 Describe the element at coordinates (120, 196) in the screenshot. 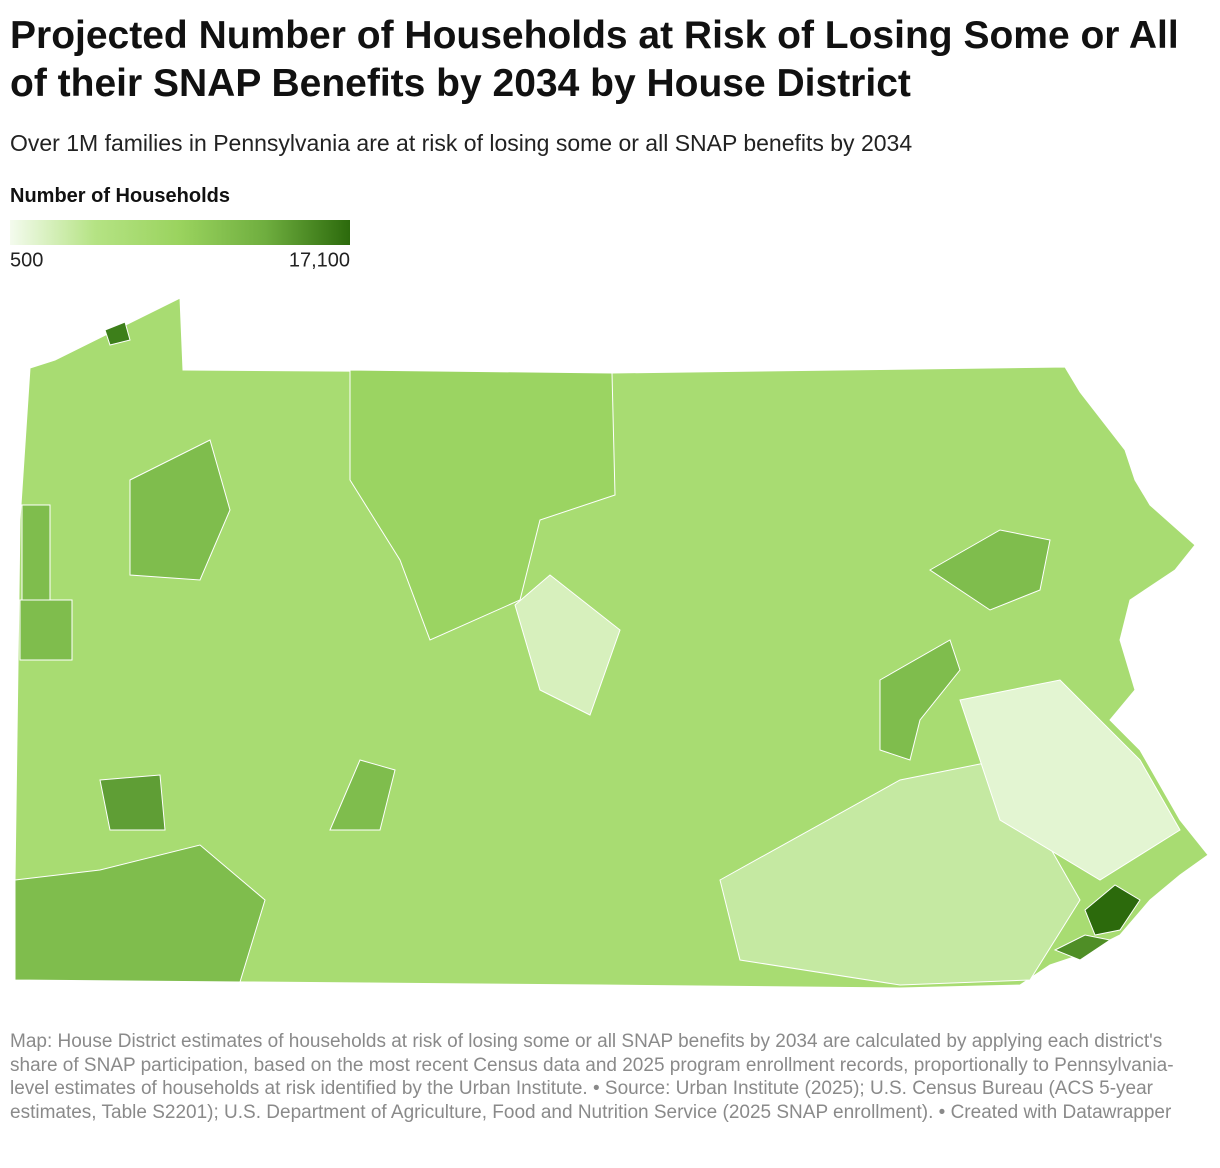

I see `legend-title: Number of Households` at that location.